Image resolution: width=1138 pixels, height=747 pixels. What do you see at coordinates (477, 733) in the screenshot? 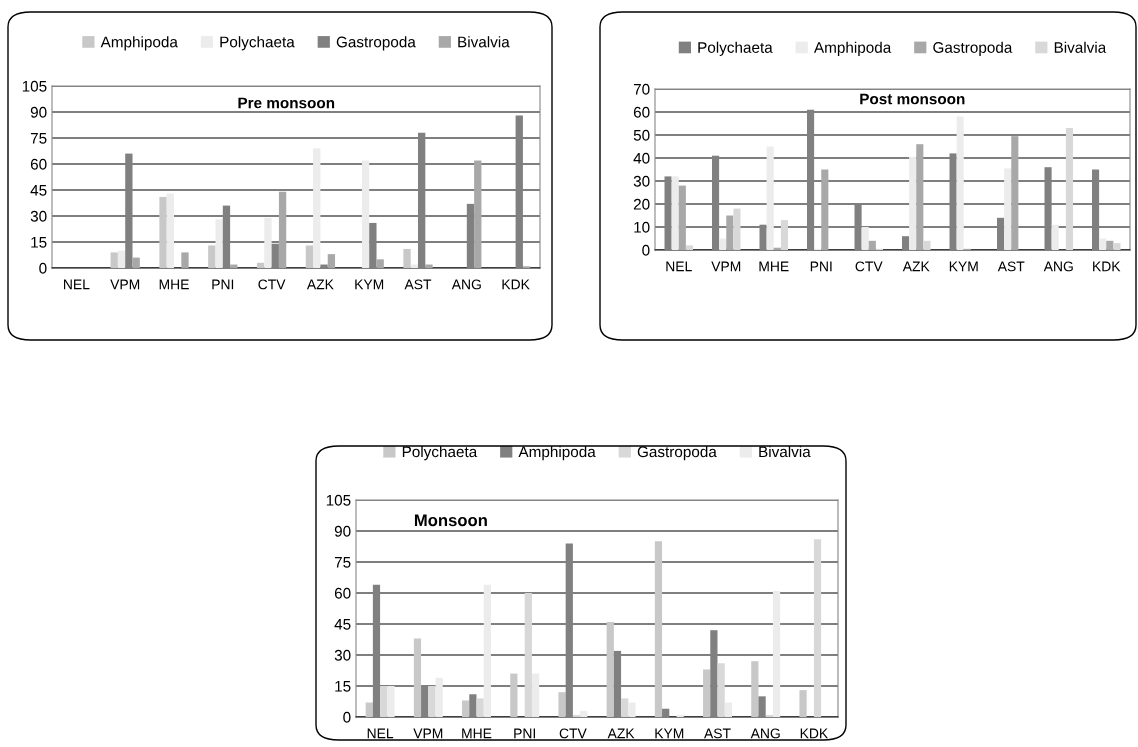
I see `x-tick-label: MHE` at bounding box center [477, 733].